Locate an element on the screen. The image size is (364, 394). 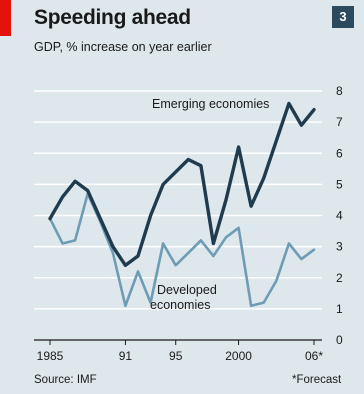
chart-title: Speeding ahead is located at coordinates (112, 17).